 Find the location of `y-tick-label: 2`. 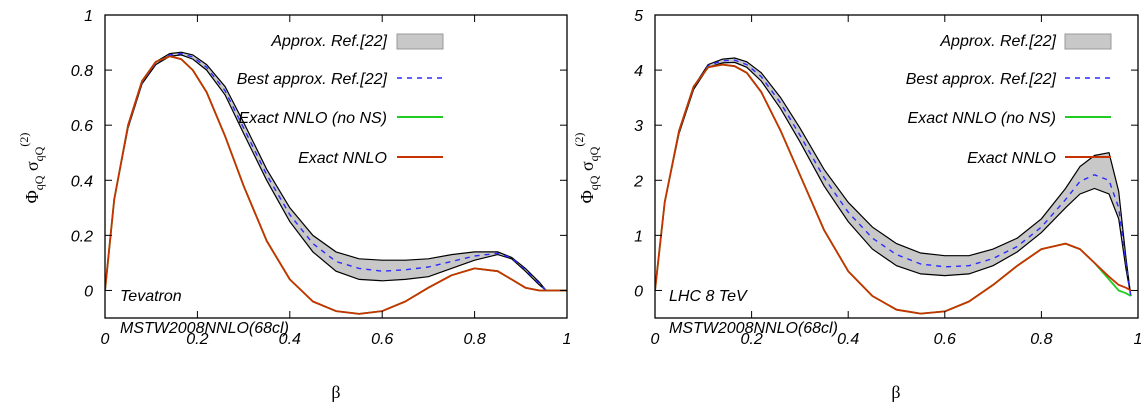

y-tick-label: 2 is located at coordinates (638, 181).